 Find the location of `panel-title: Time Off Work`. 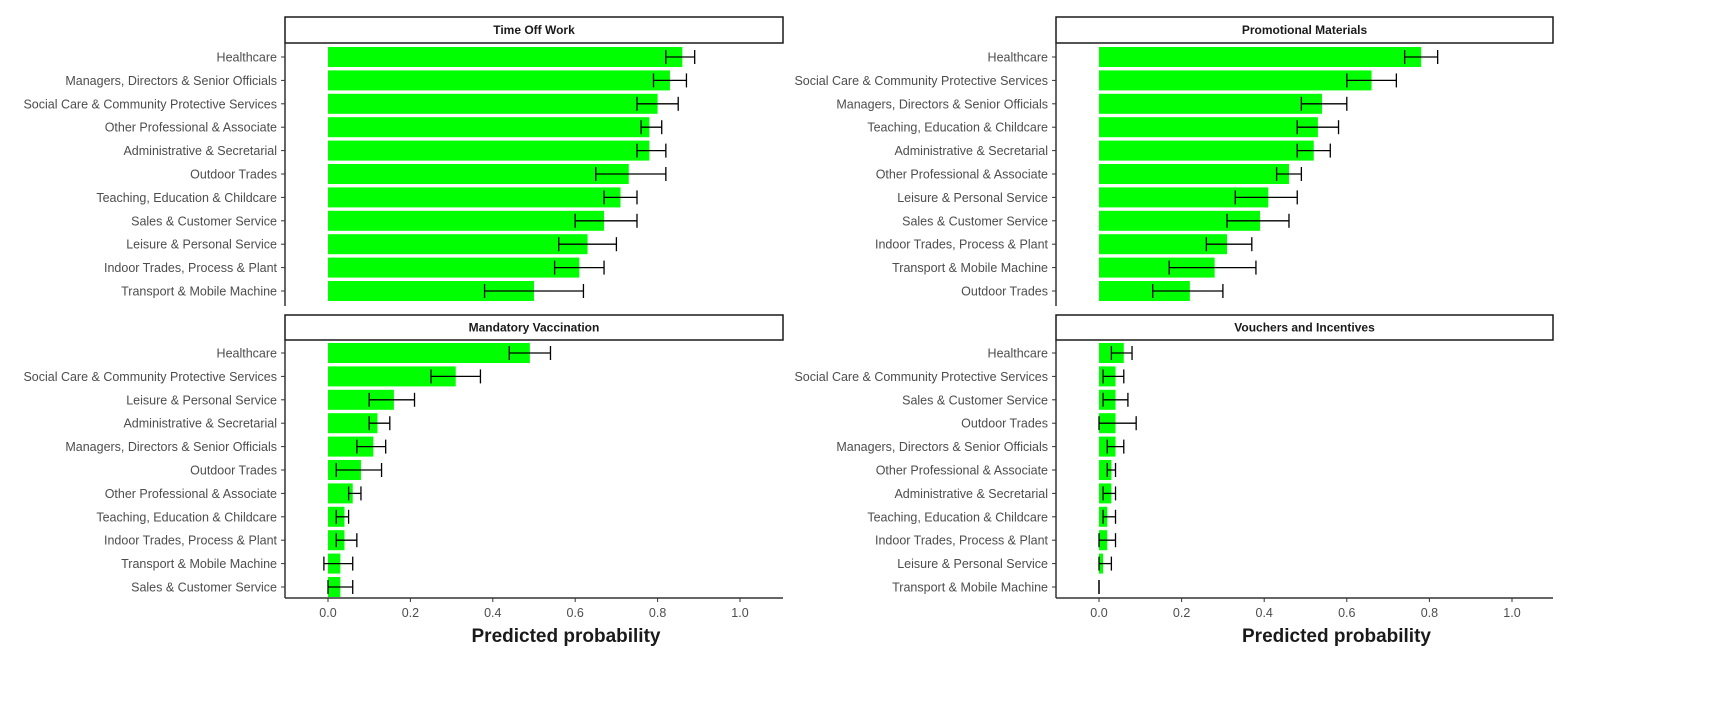

panel-title: Time Off Work is located at coordinates (534, 30).